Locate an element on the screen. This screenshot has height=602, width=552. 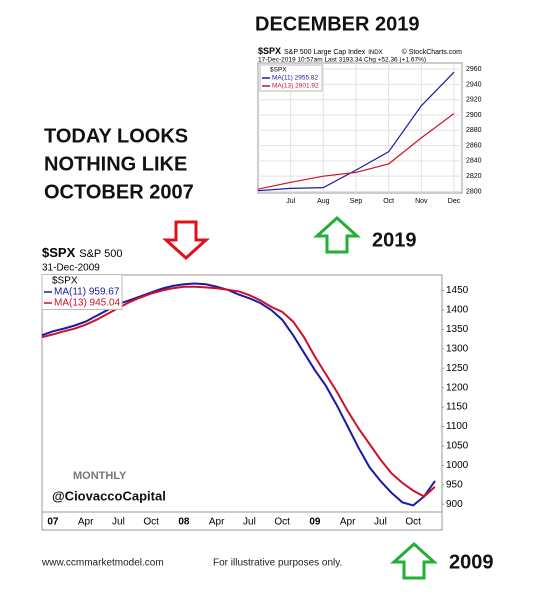
title: S&P 500 Large Cap Index is located at coordinates (325, 52).